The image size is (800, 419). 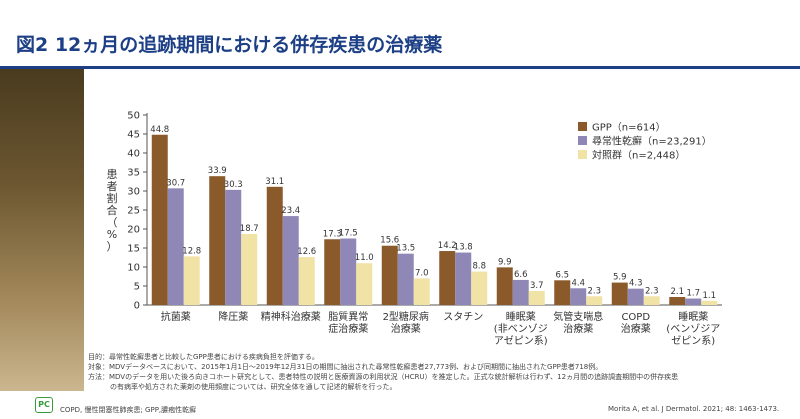 I want to click on y-tick-label: 40, so click(x=133, y=154).